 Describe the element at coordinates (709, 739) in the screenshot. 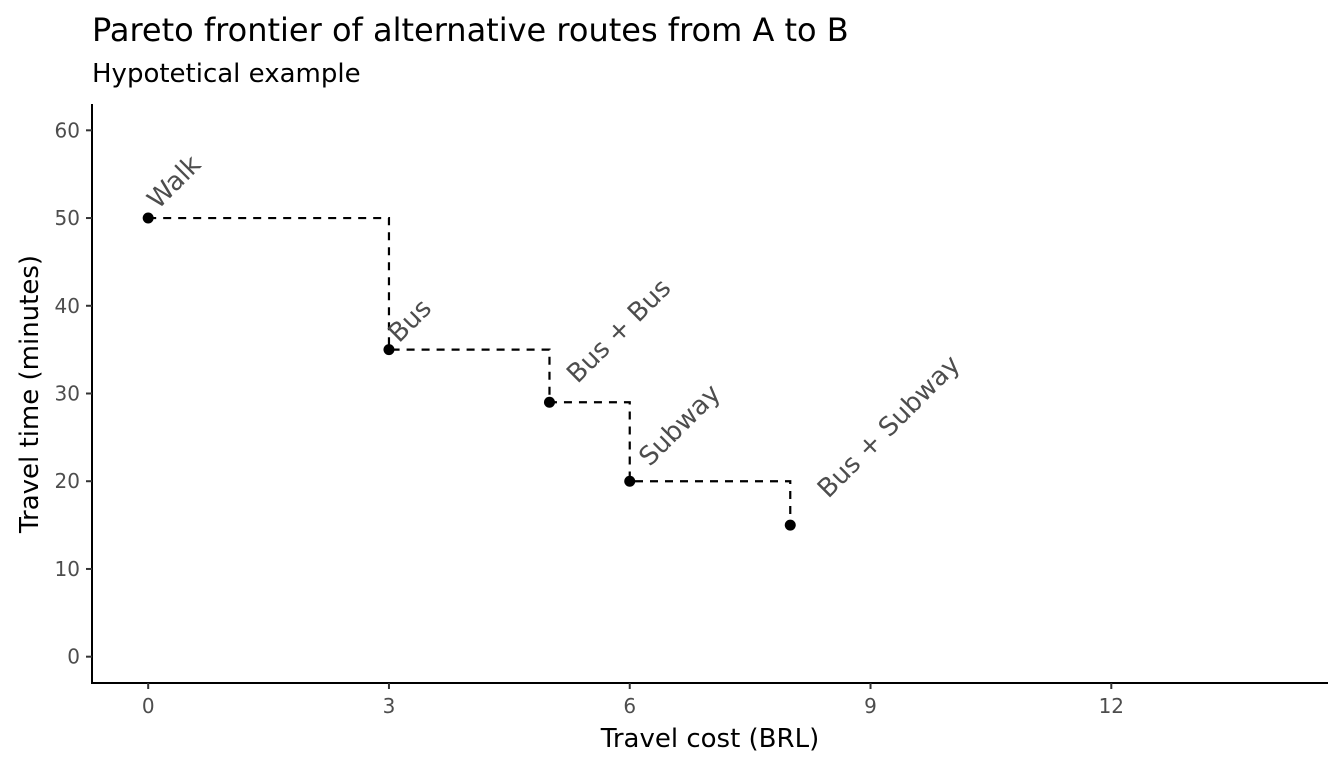

I see `x-axis-title: Travel cost (BRL)` at that location.